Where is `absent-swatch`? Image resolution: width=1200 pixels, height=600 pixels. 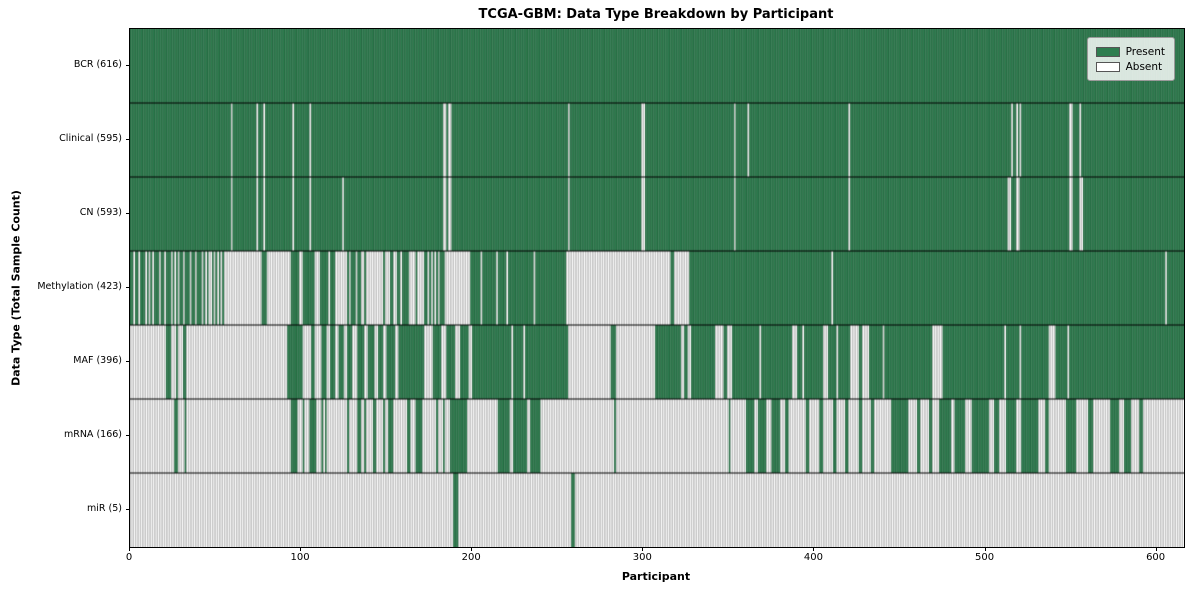 absent-swatch is located at coordinates (1107, 66).